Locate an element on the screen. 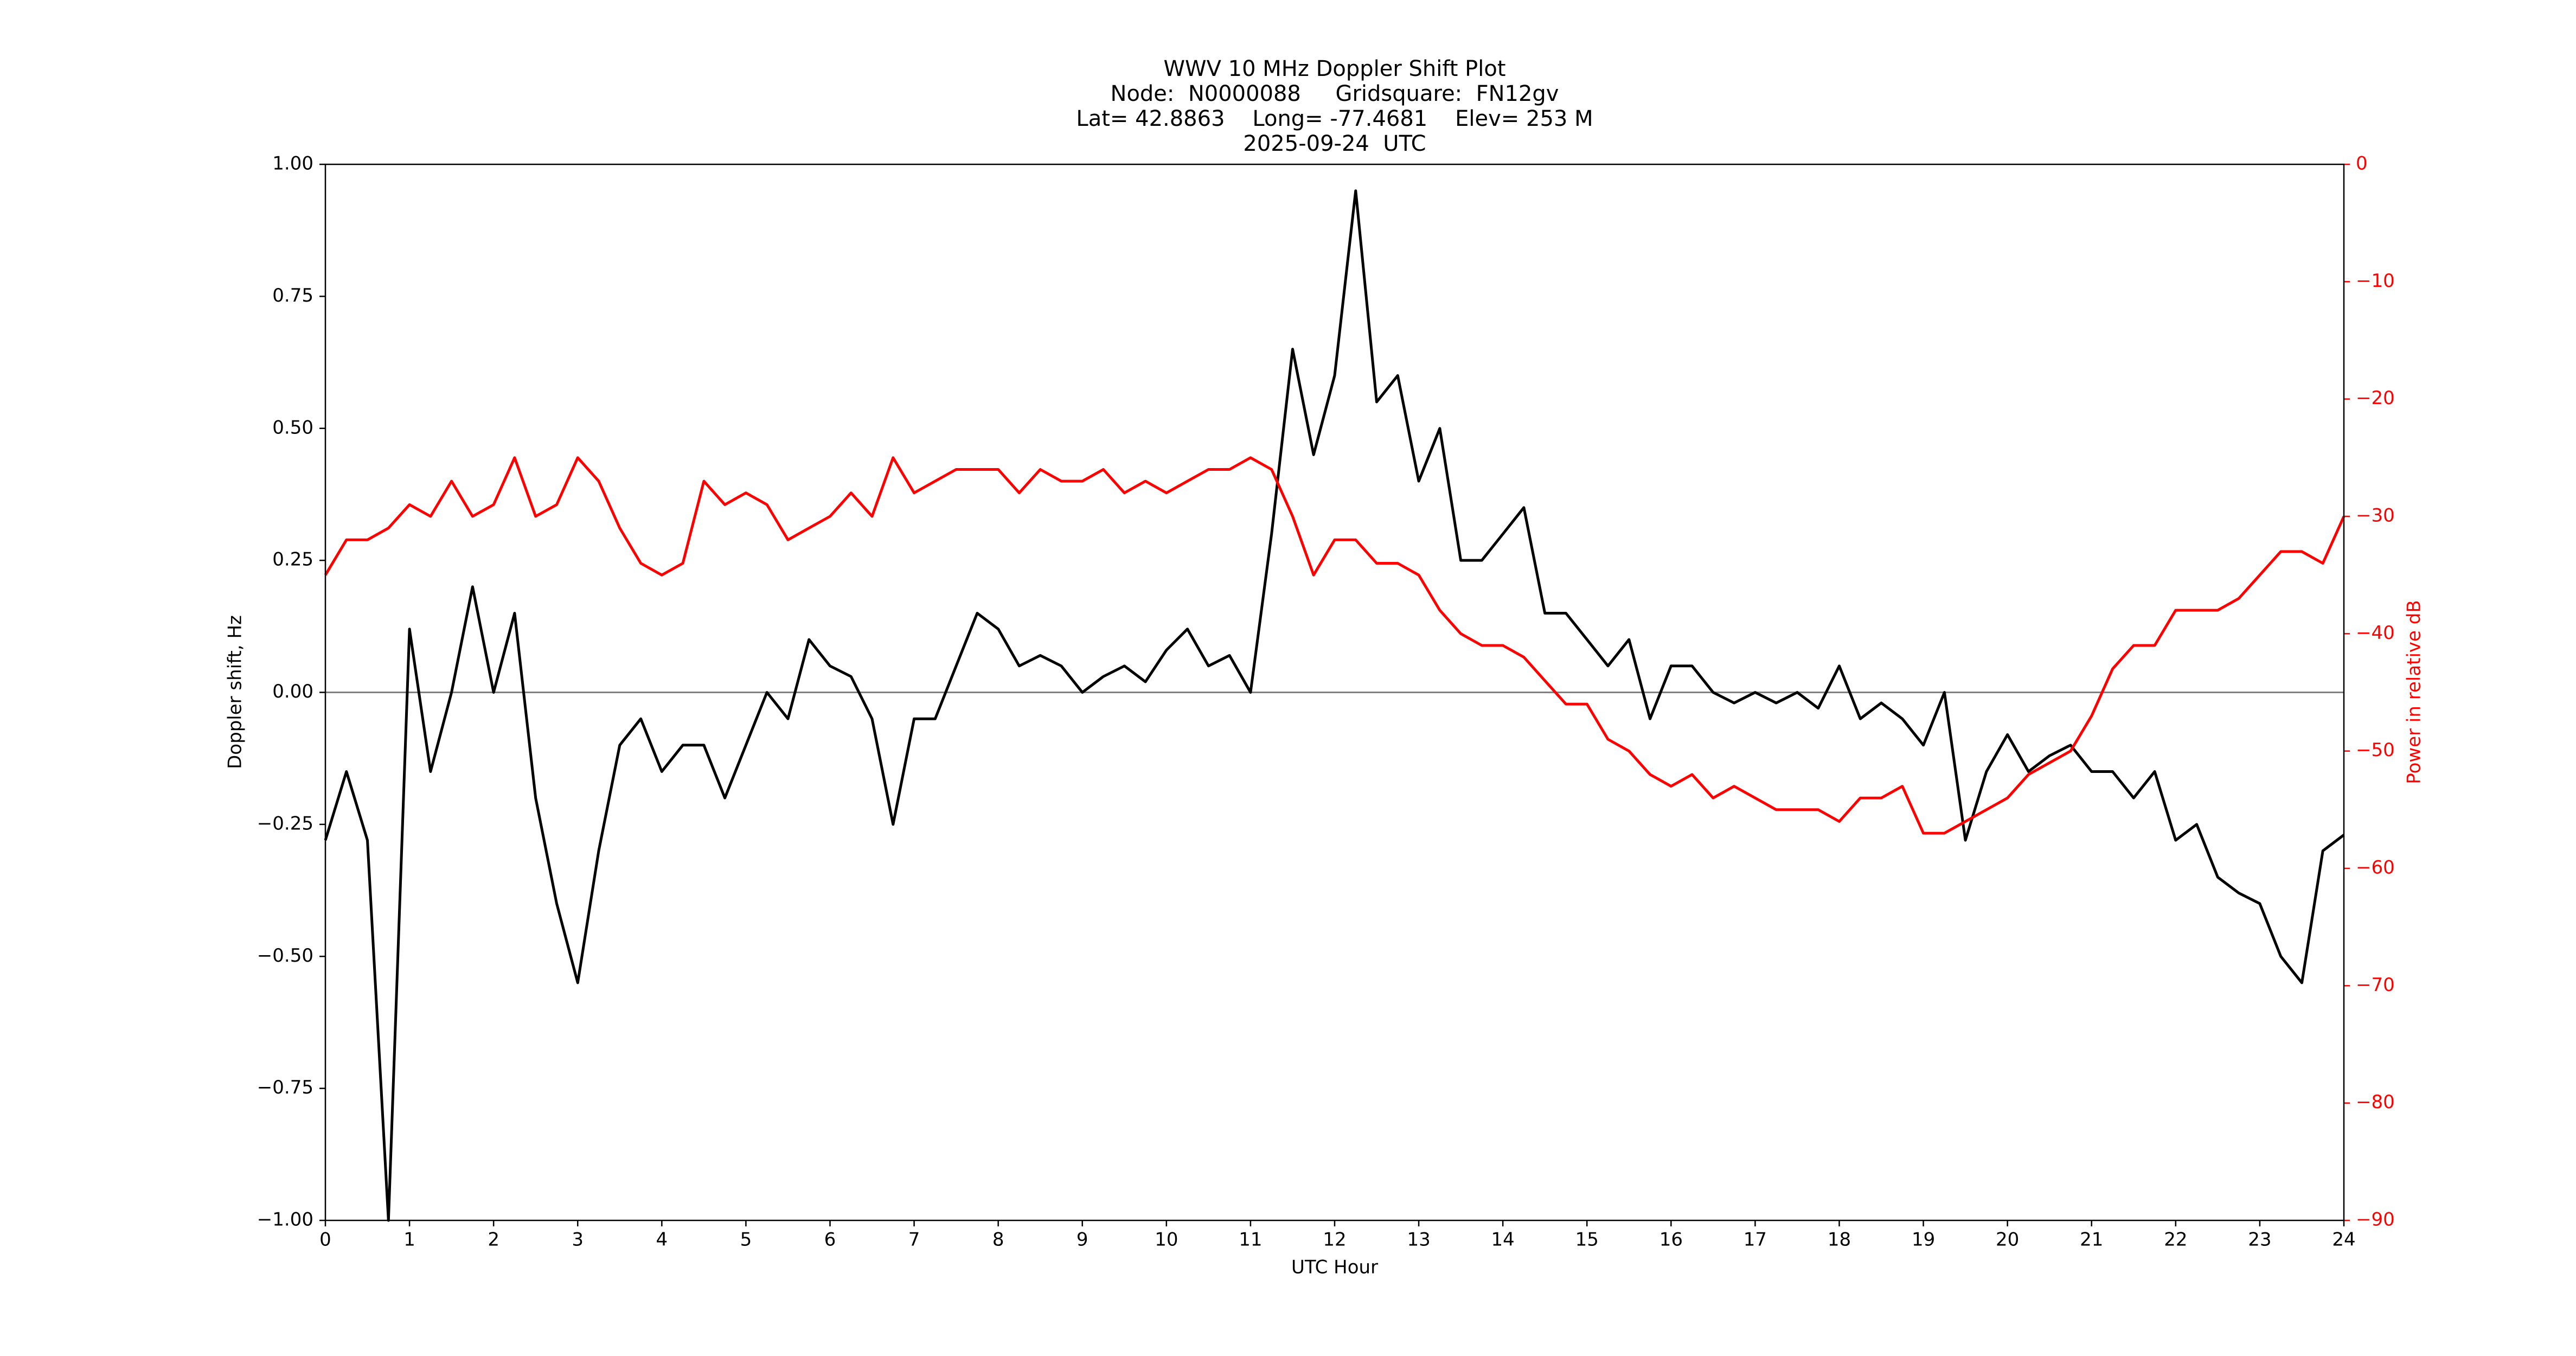  x-tick-label: 10 is located at coordinates (1166, 1240).